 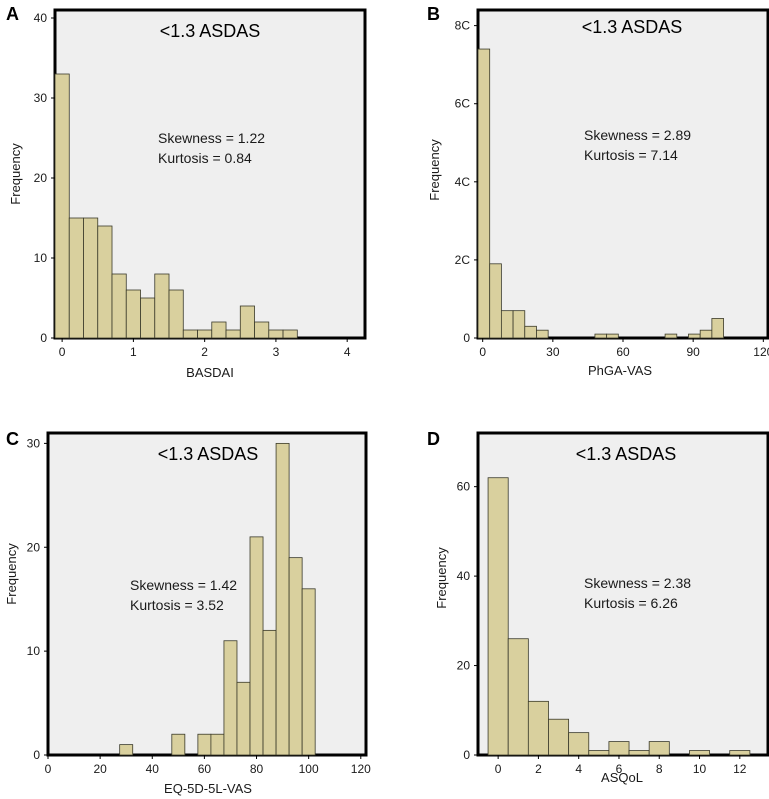 What do you see at coordinates (463, 182) in the screenshot?
I see `panel-b-y-tick-label: 4C` at bounding box center [463, 182].